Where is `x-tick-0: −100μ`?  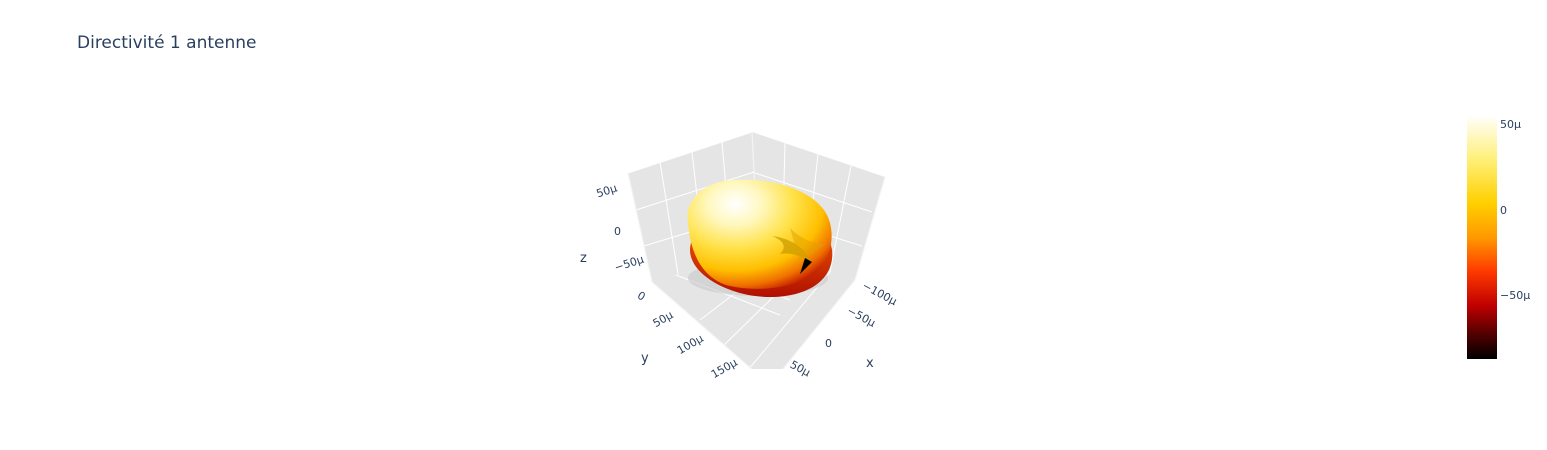 x-tick-0: −100μ is located at coordinates (879, 293).